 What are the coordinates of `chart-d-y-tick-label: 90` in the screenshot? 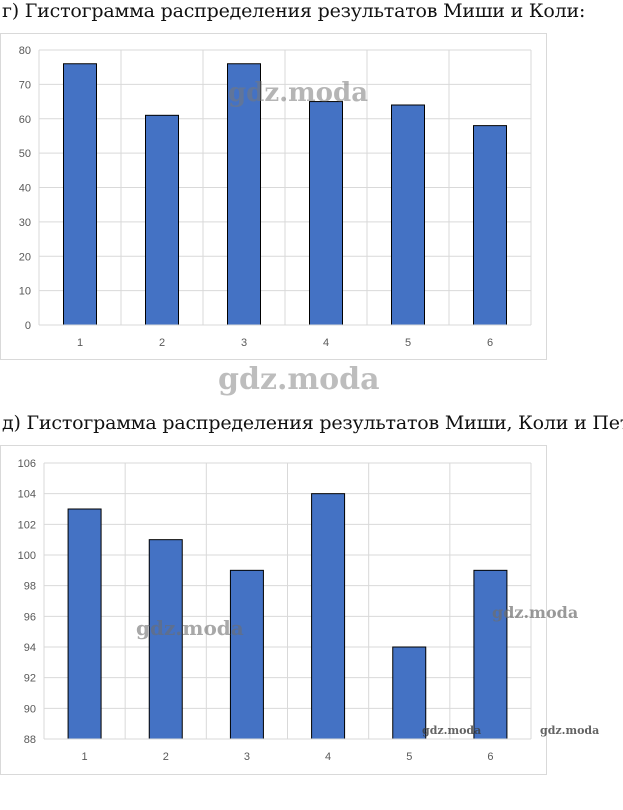 It's located at (30, 709).